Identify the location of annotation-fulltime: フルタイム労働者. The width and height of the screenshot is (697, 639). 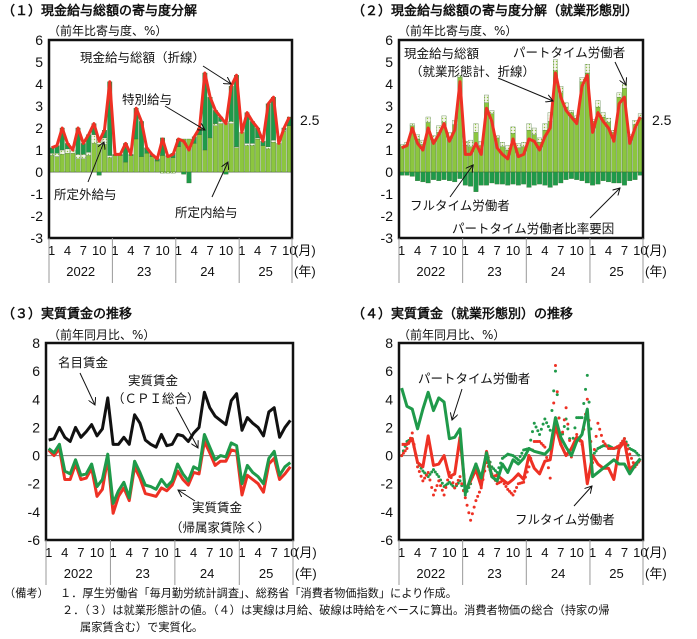
(565, 519).